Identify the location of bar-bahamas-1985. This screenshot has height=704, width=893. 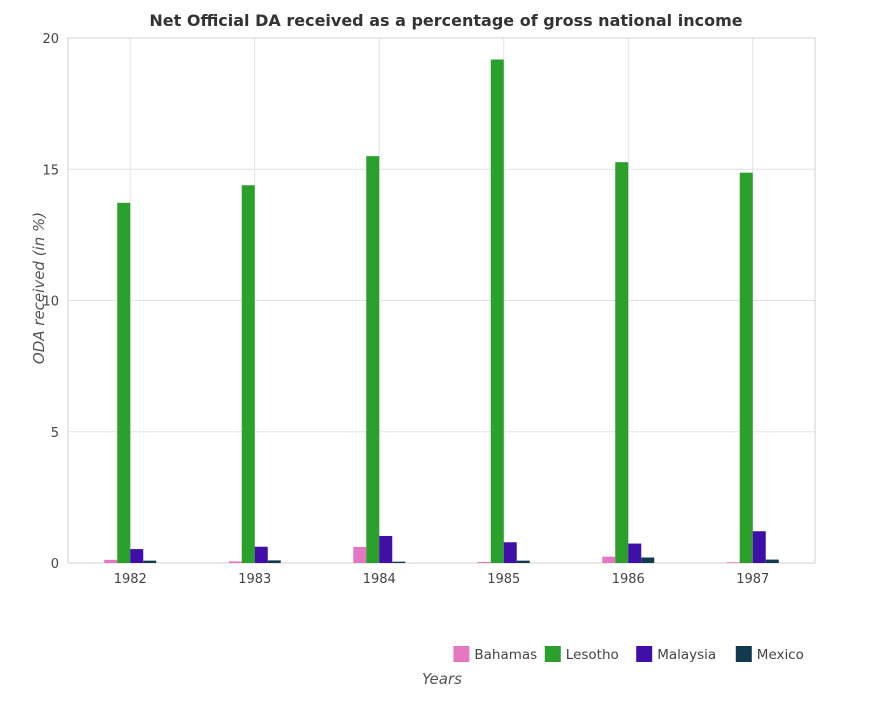
(484, 562).